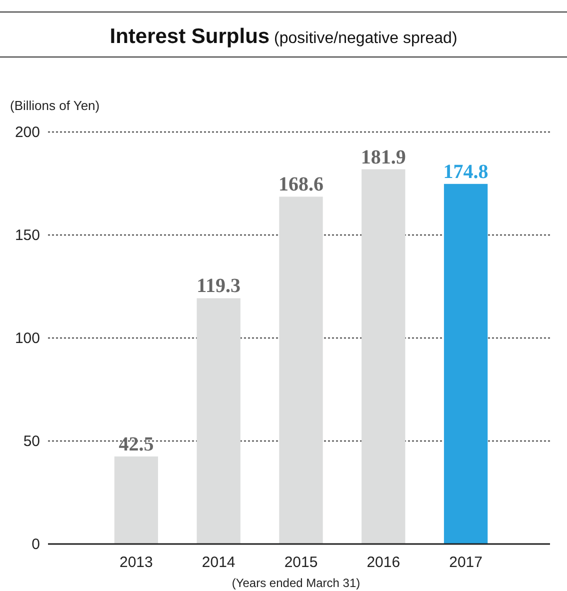 The image size is (567, 591). What do you see at coordinates (296, 583) in the screenshot?
I see `x-axis-title: (Years ended March 31)` at bounding box center [296, 583].